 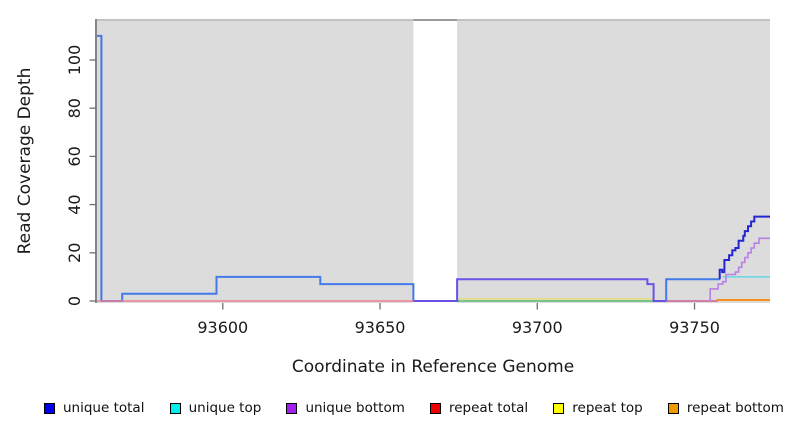 What do you see at coordinates (25, 161) in the screenshot?
I see `y-axis-title: Read Coverage Depth` at bounding box center [25, 161].